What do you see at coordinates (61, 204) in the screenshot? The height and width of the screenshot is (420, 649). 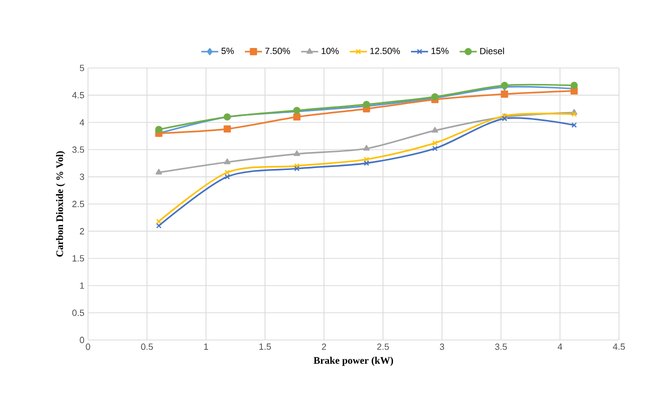 I see `y-axis-title: Carbon Dioxide ( % Vol)` at bounding box center [61, 204].